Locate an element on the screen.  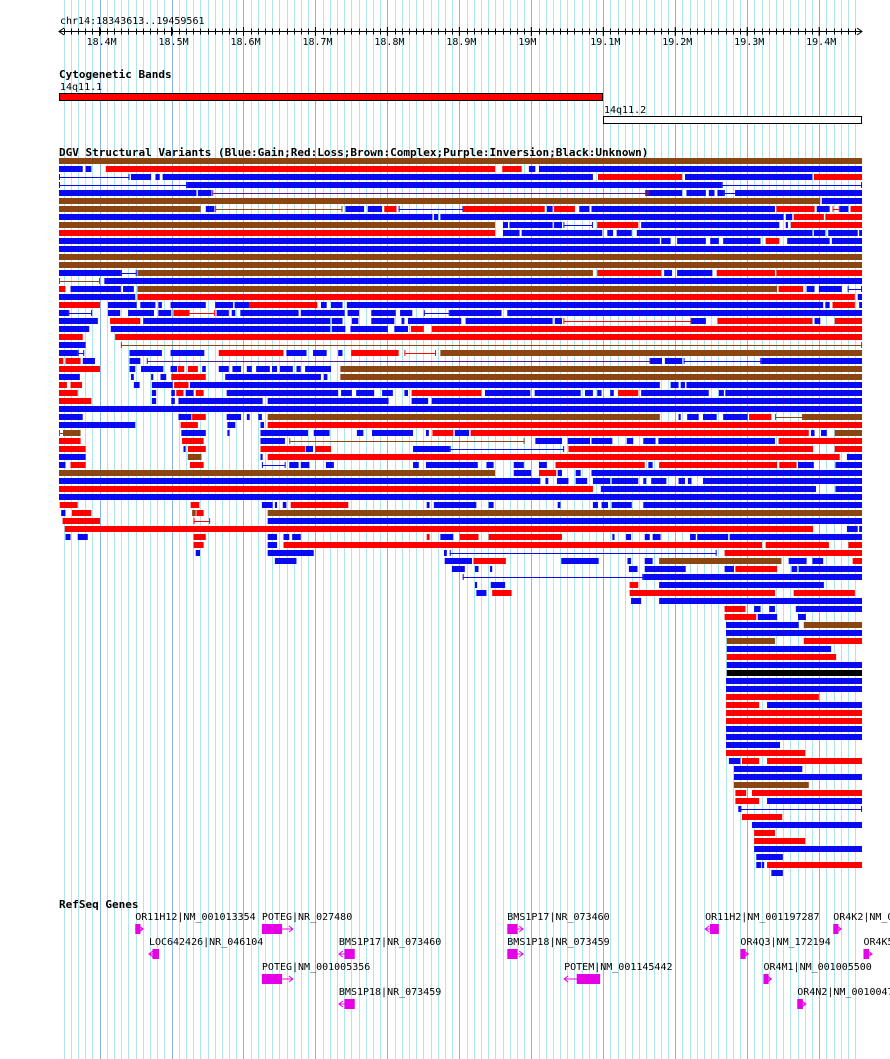
gene-feature: OR4K5 is located at coordinates (876, 948).